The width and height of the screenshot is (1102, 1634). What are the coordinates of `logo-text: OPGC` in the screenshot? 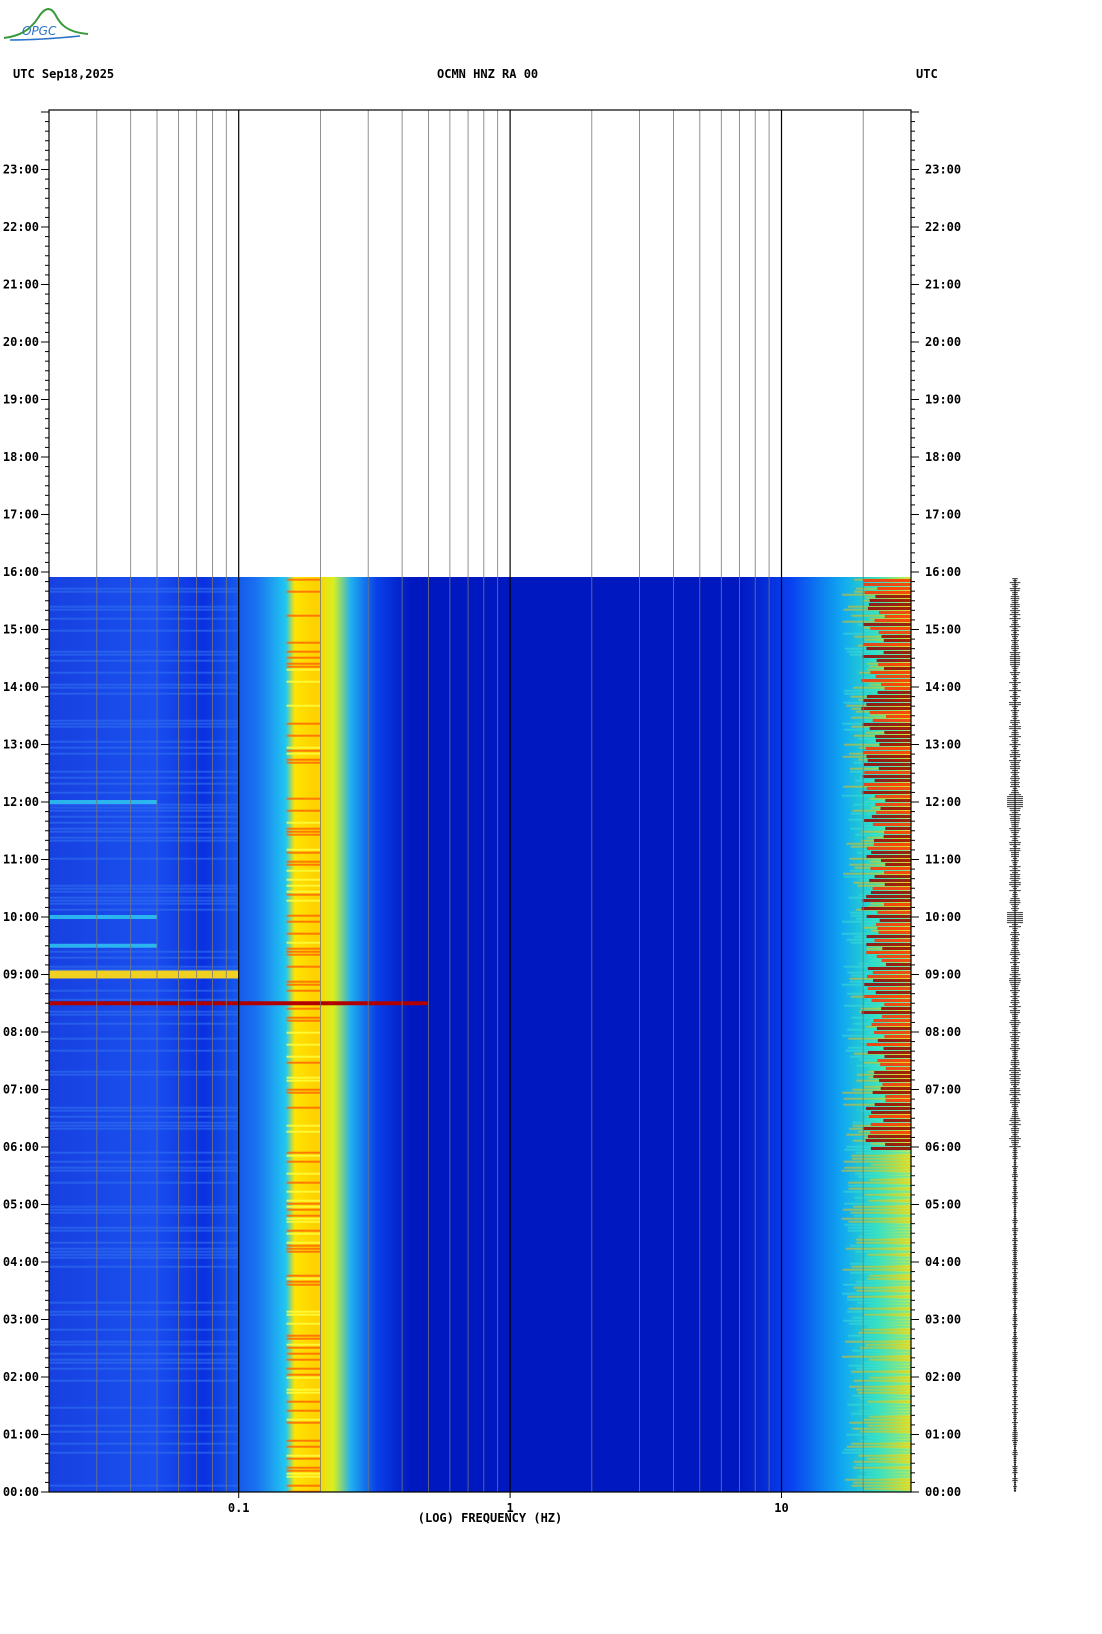 It's located at (39, 31).